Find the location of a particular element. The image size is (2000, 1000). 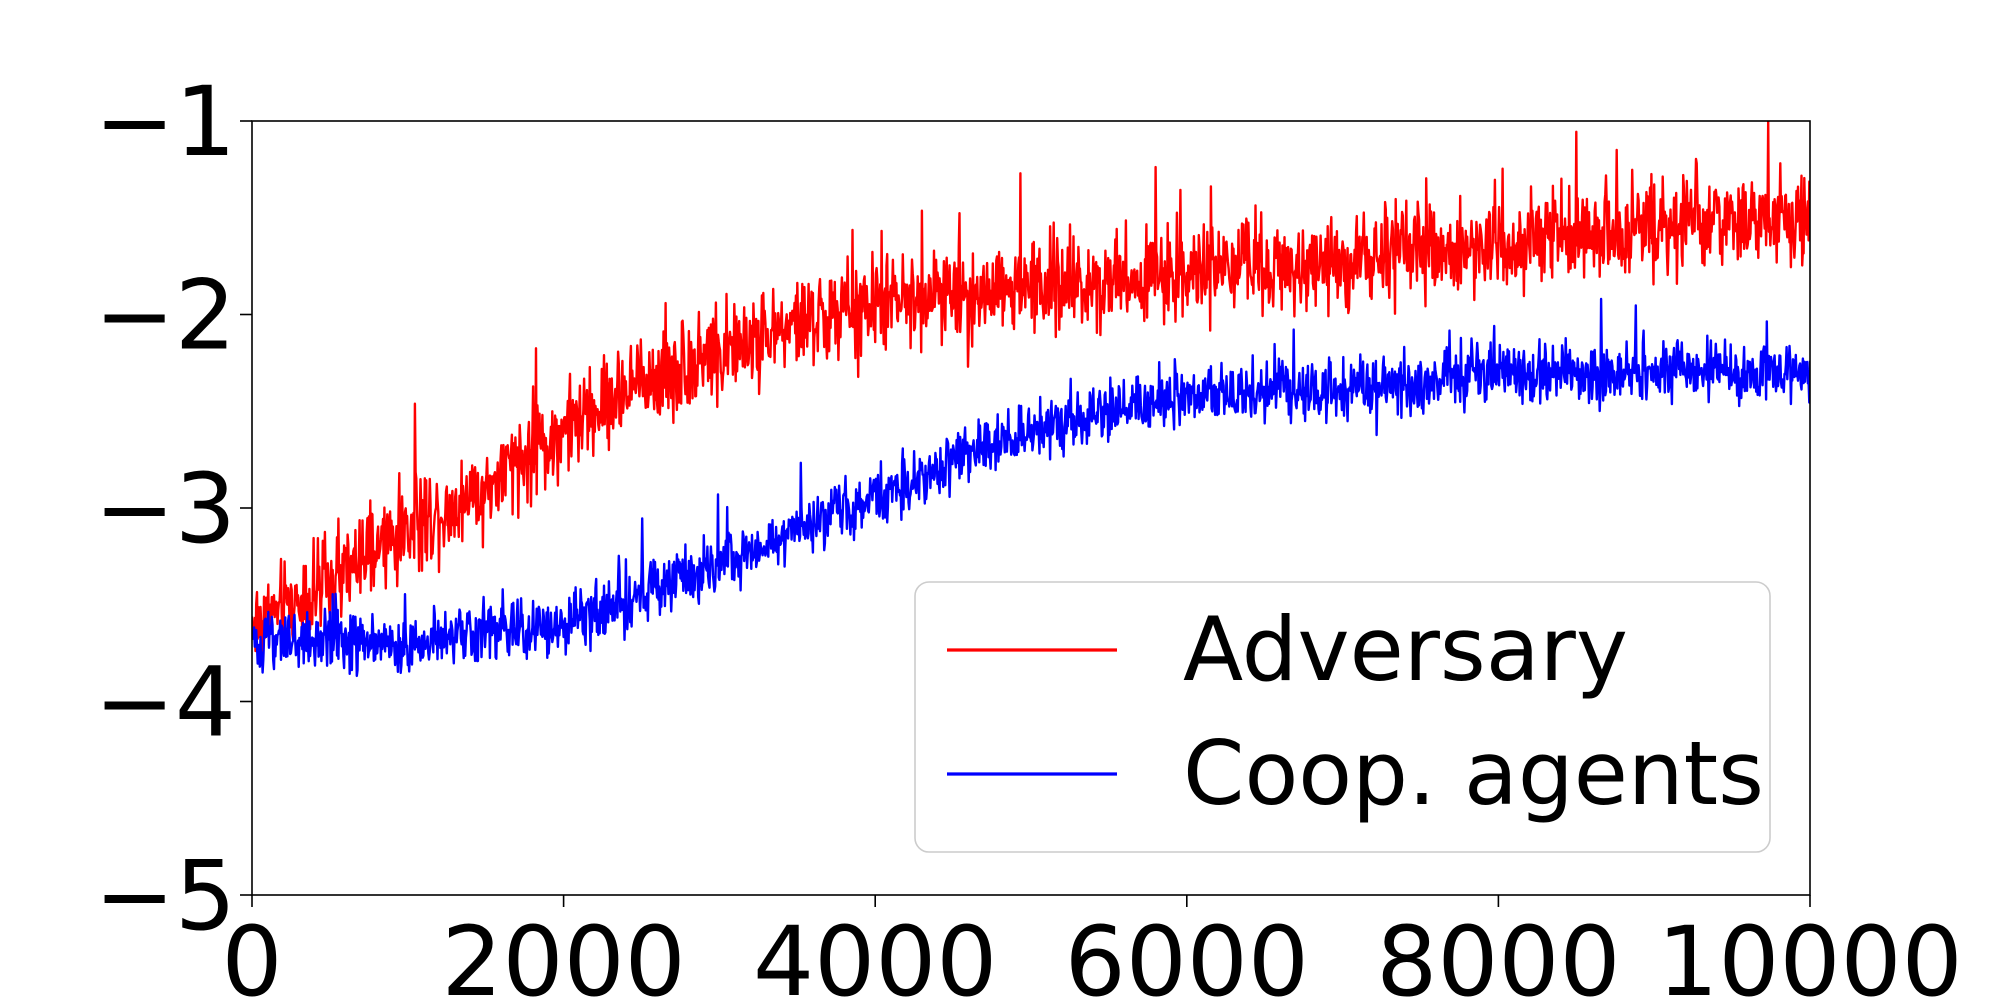

x-tick-label: 10000 is located at coordinates (1809, 953).